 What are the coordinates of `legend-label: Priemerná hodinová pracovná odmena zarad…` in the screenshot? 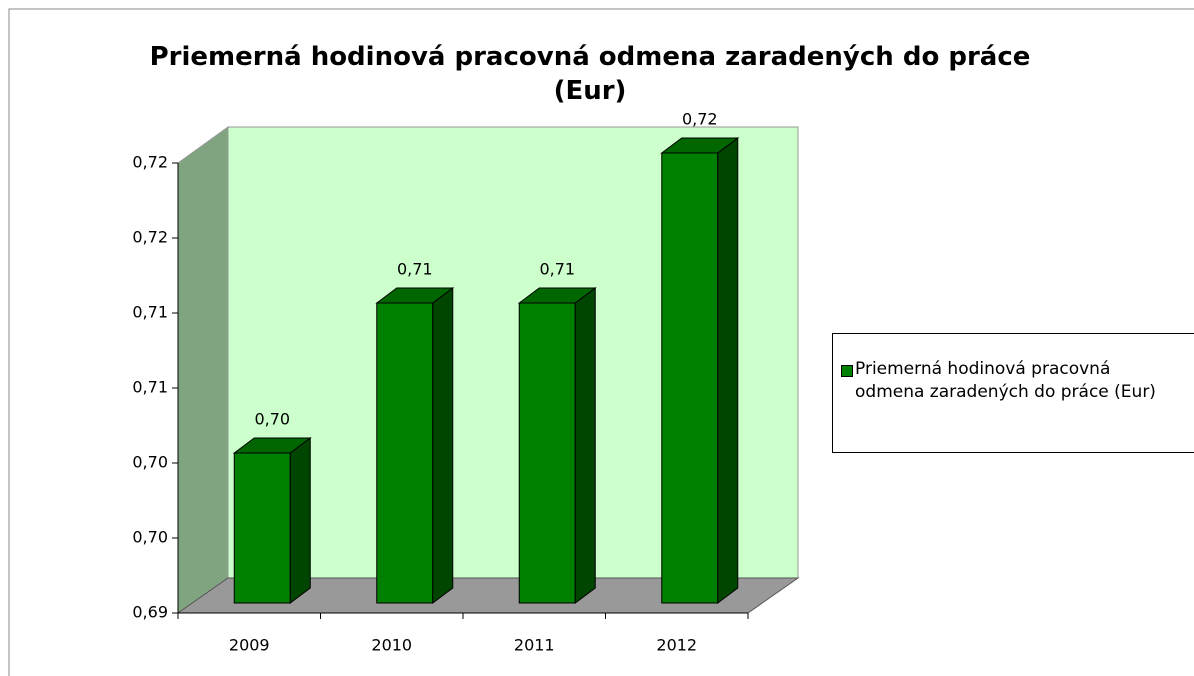 It's located at (1005, 380).